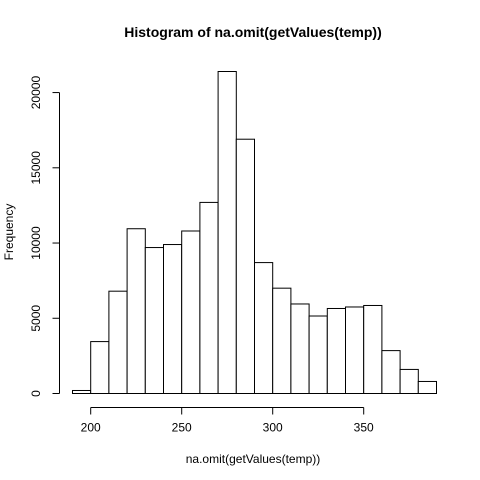  What do you see at coordinates (252, 32) in the screenshot?
I see `chart-title: Histogram of na.omit(getValues(temp))` at bounding box center [252, 32].